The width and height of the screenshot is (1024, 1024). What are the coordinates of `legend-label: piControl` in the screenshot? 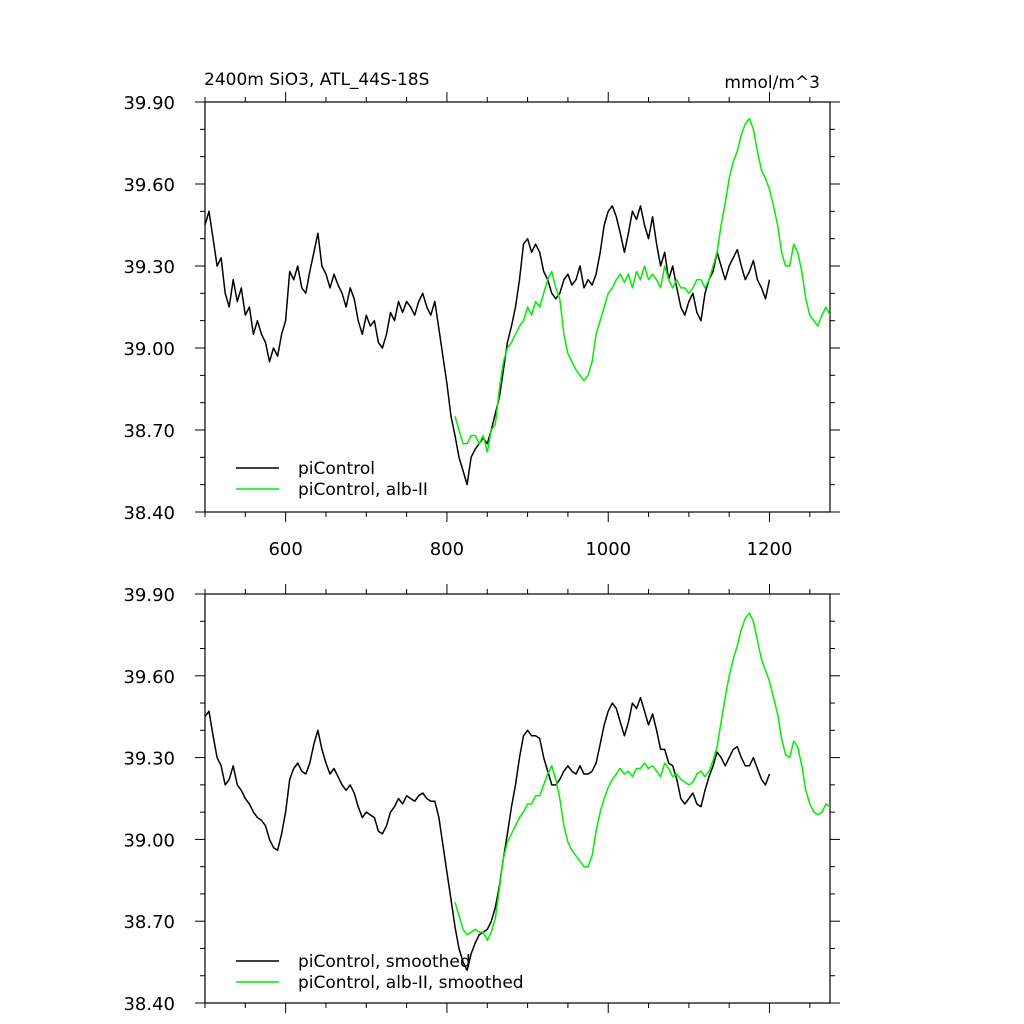 It's located at (336, 469).